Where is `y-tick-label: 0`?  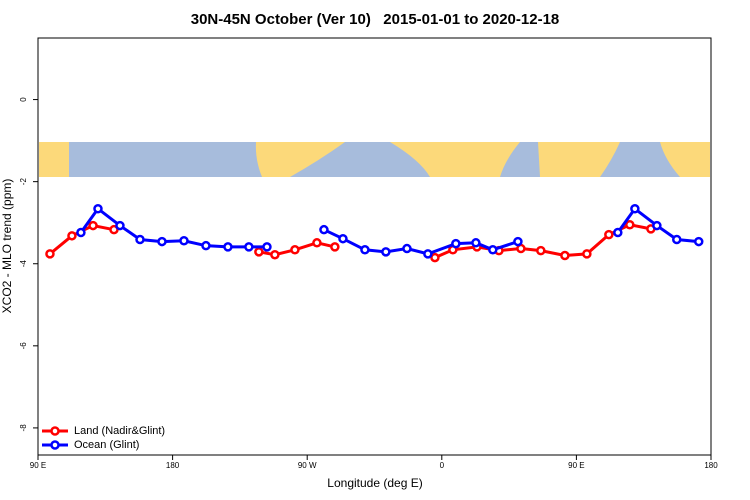
y-tick-label: 0 is located at coordinates (23, 99).